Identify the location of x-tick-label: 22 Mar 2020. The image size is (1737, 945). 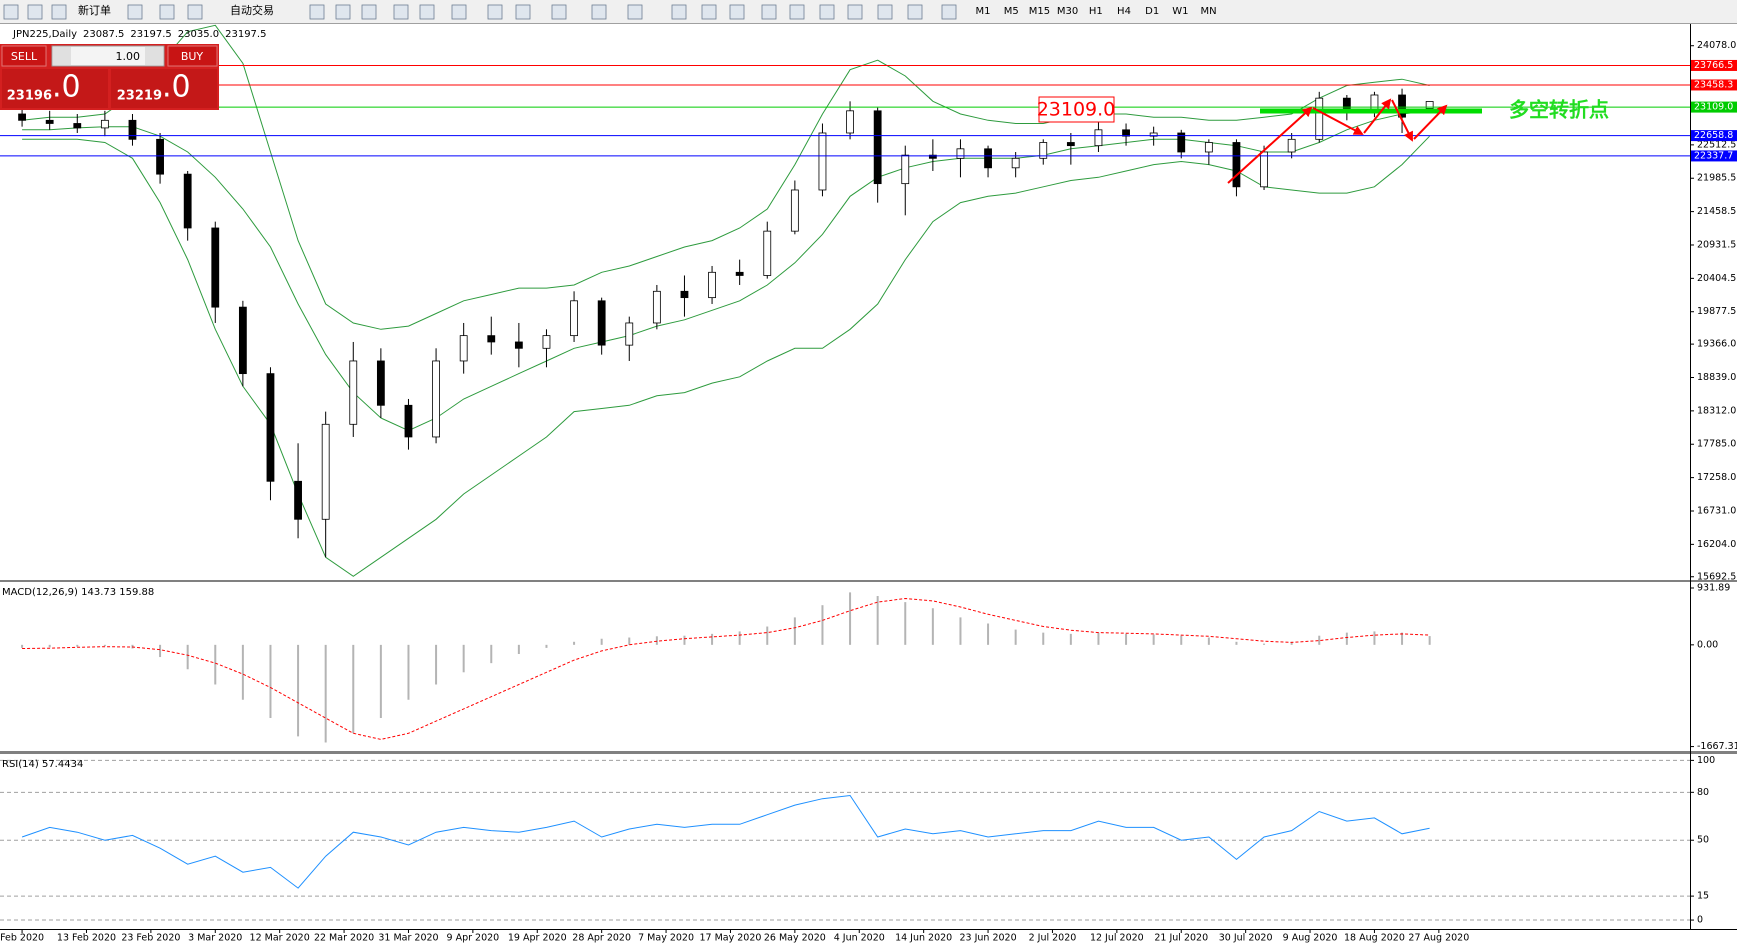
(344, 938).